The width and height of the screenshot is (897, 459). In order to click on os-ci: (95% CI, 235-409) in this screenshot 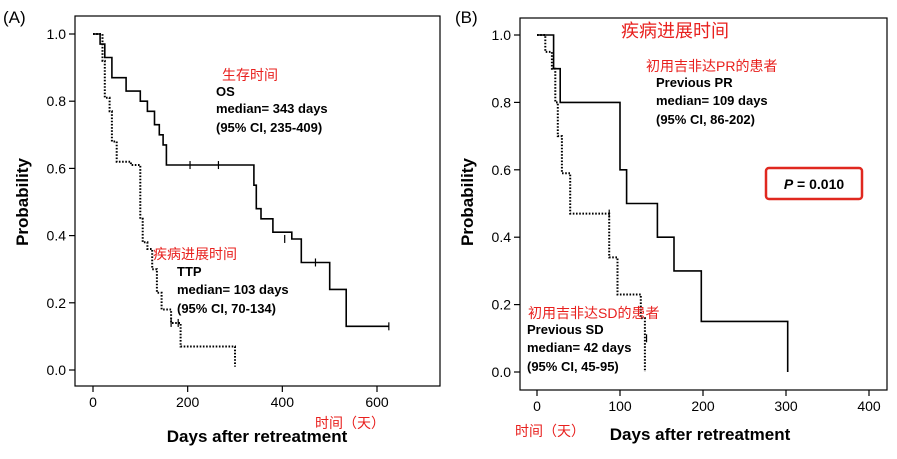, I will do `click(269, 127)`.